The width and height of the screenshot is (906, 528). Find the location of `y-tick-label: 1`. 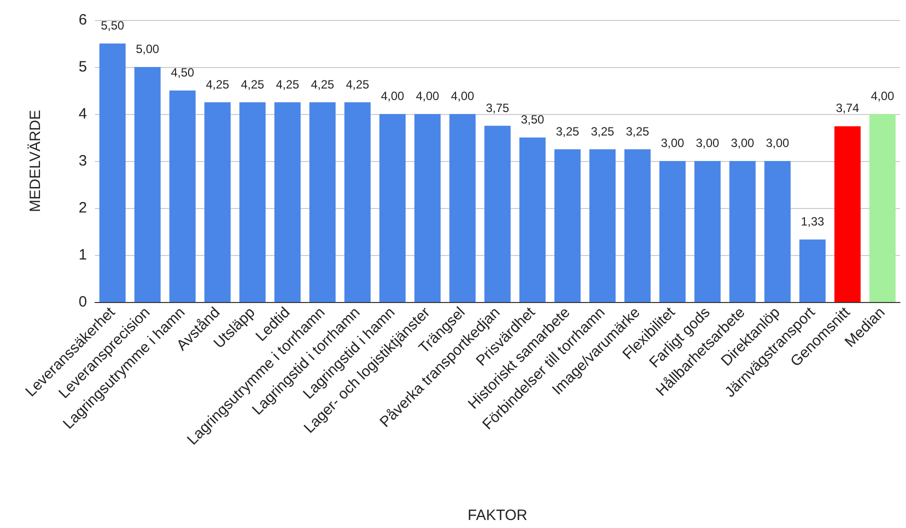

y-tick-label: 1 is located at coordinates (82, 255).